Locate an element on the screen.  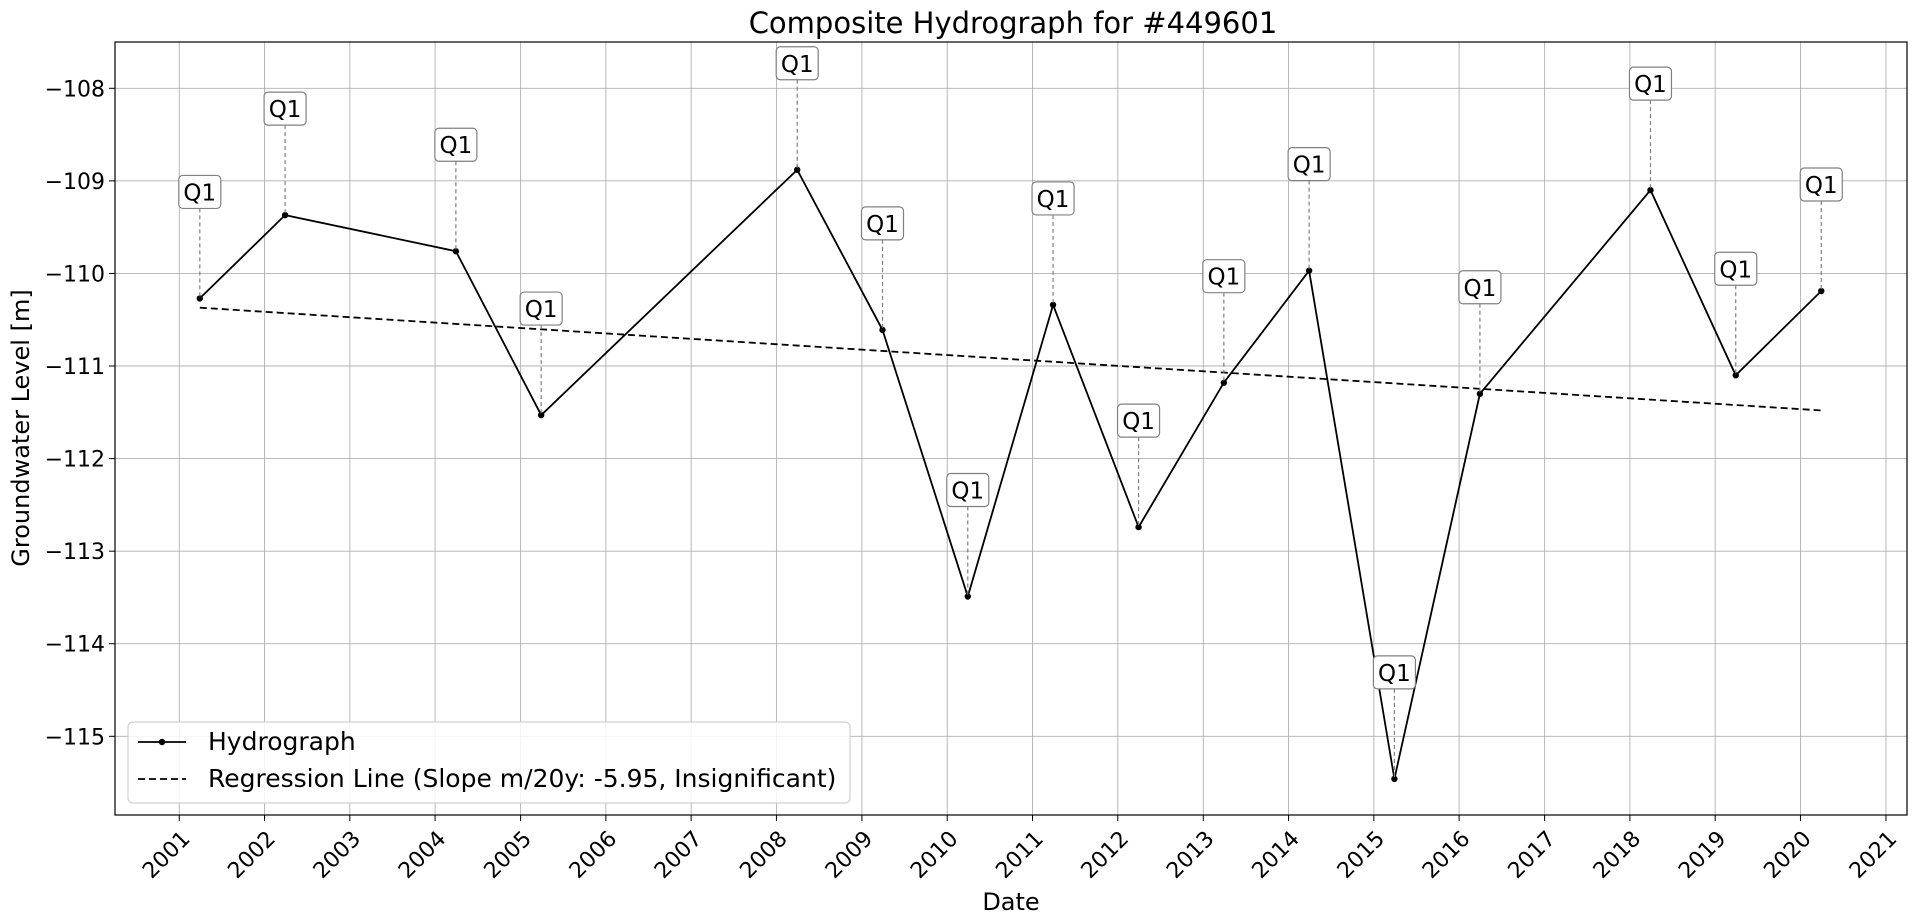
y-tick-label: −112 is located at coordinates (75, 460).